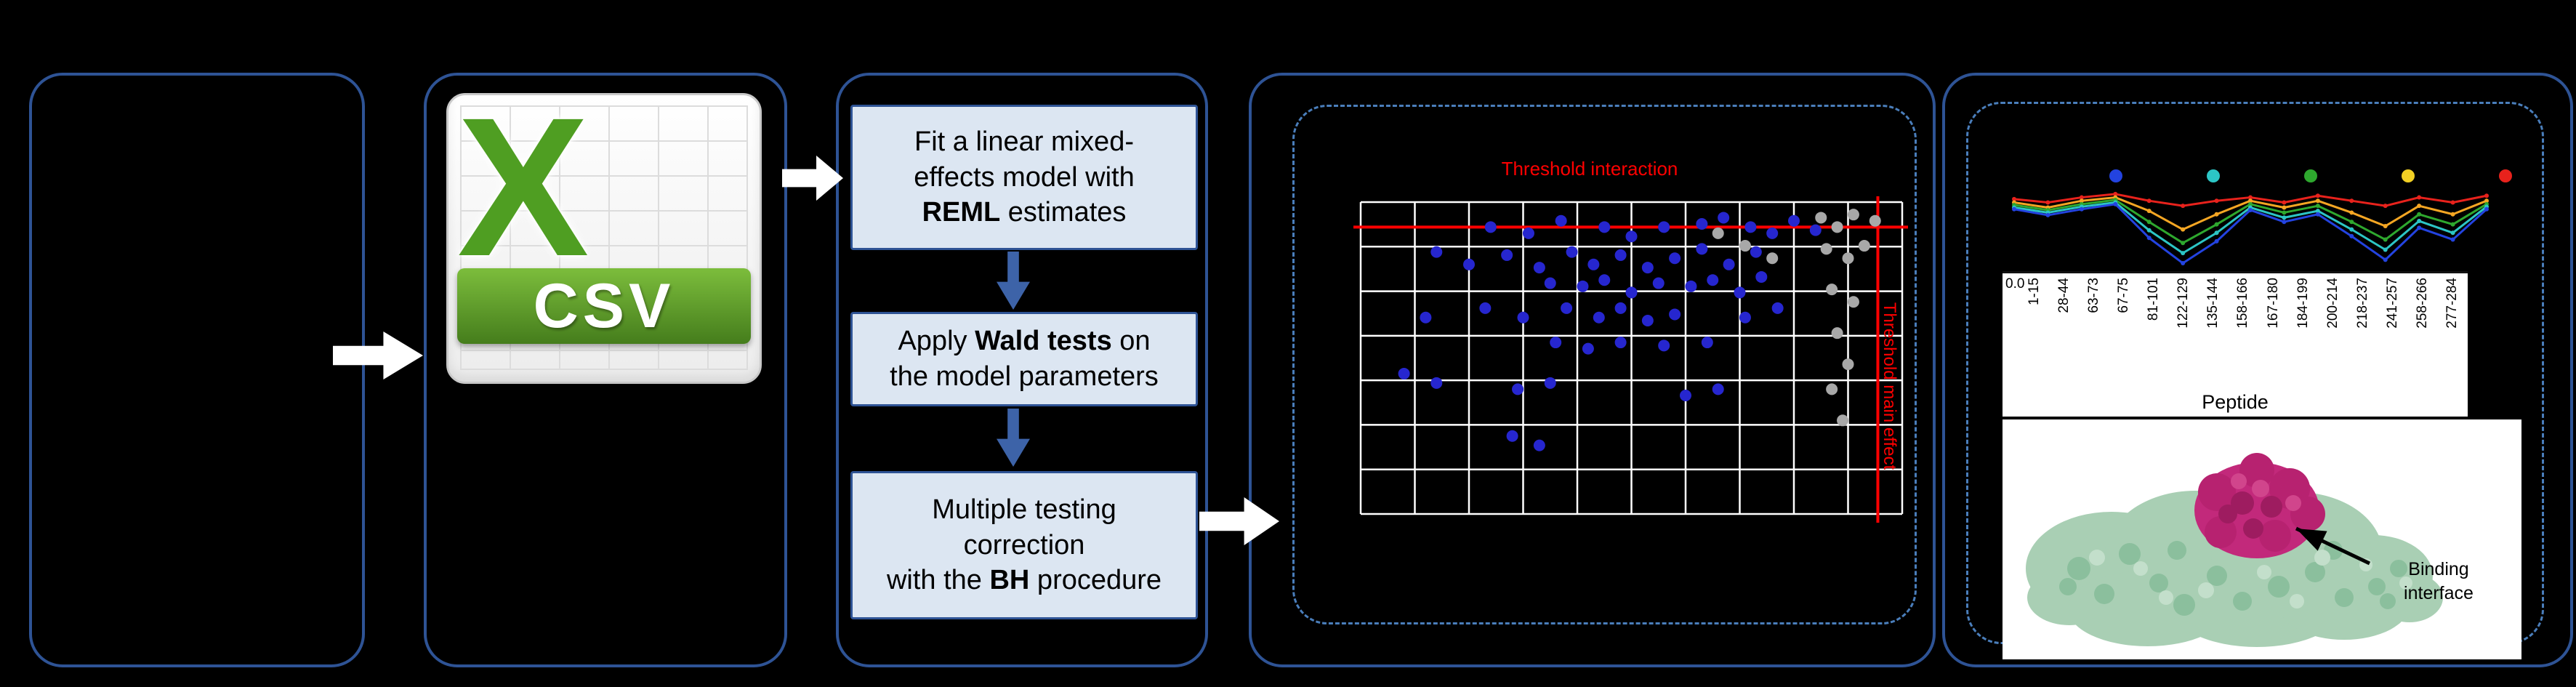  What do you see at coordinates (2333, 546) in the screenshot?
I see `binding-arrow` at bounding box center [2333, 546].